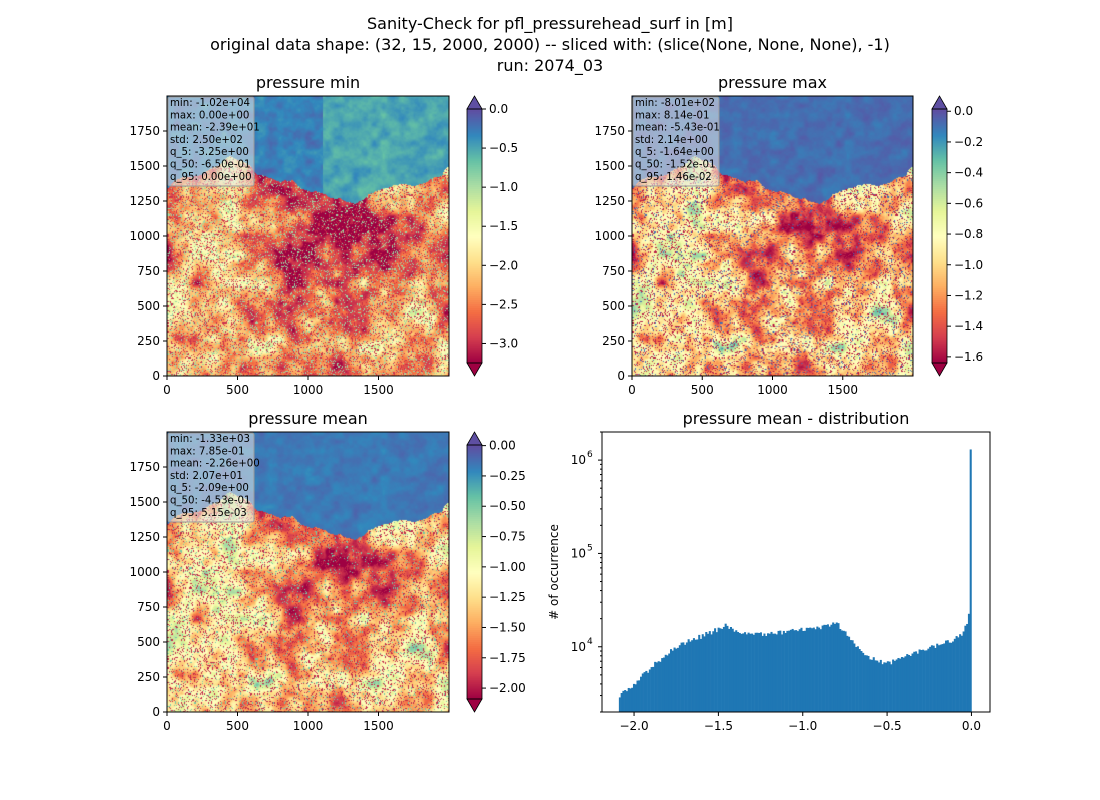  Describe the element at coordinates (676, 141) in the screenshot. I see `stats-box-bg` at that location.